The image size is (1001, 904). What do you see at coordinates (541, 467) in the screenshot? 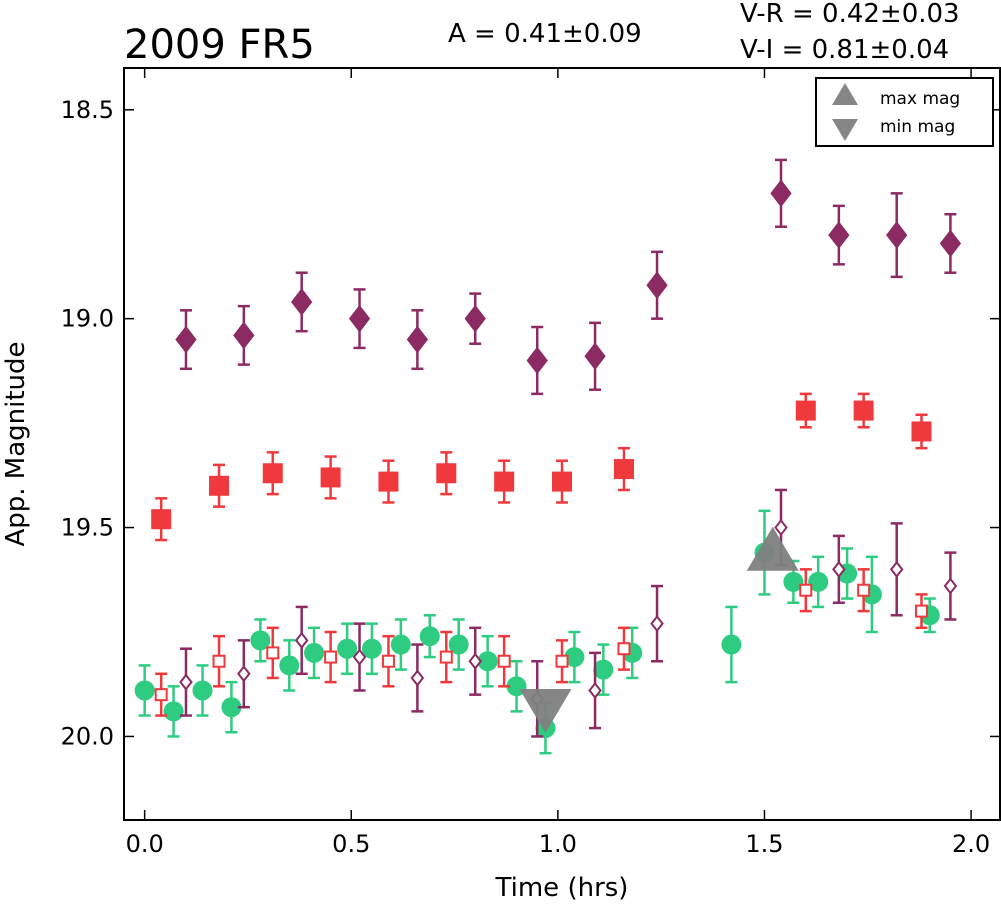
I see `series-square-filled` at bounding box center [541, 467].